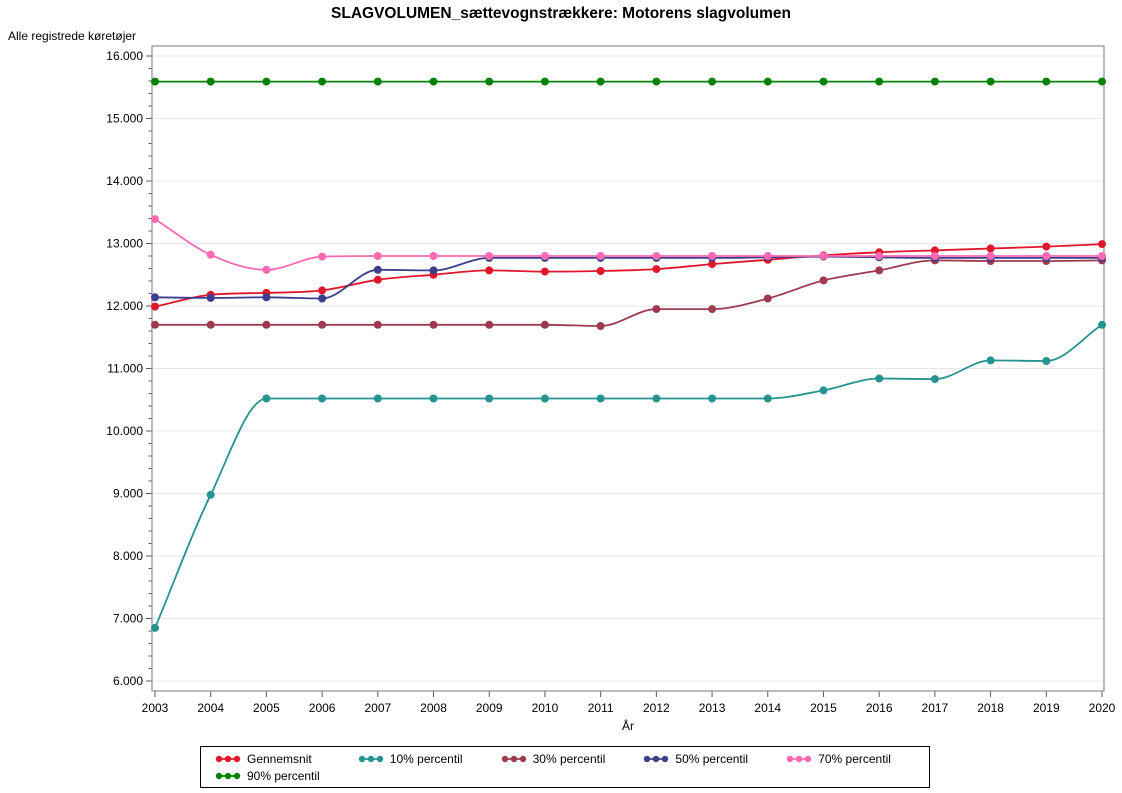 This screenshot has width=1122, height=793. Describe the element at coordinates (628, 244) in the screenshot. I see `series-line-70-percentil` at that location.